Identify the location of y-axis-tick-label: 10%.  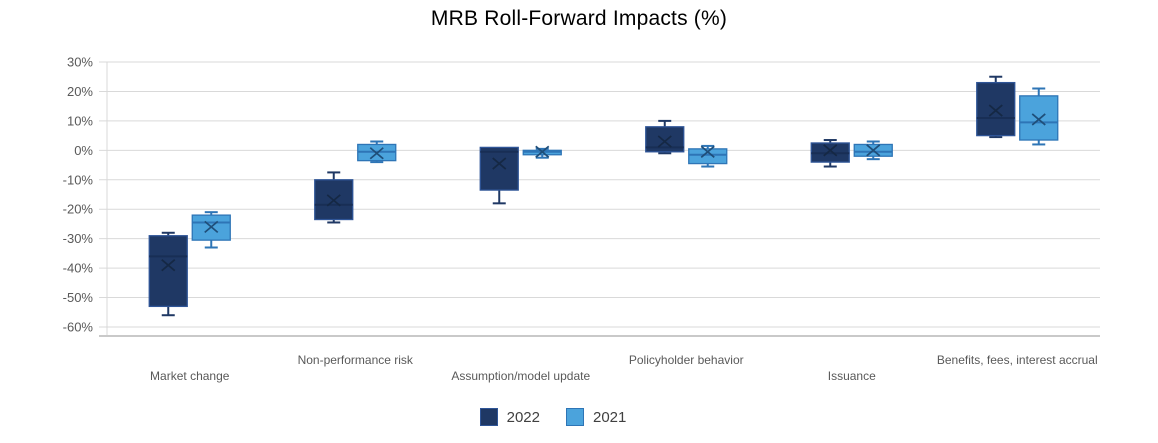
(80, 120).